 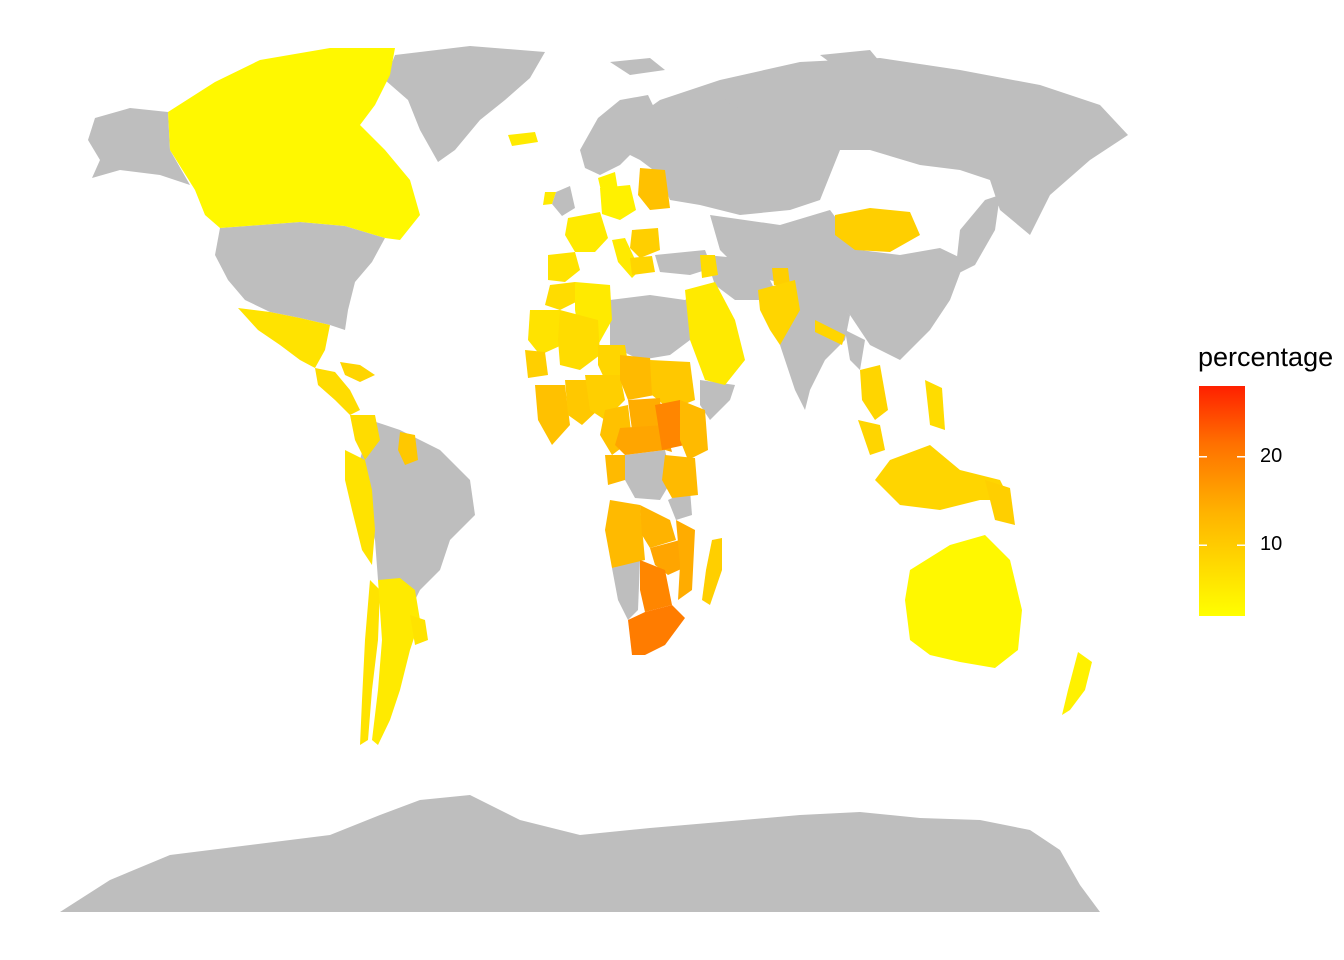 What do you see at coordinates (637, 377) in the screenshot?
I see `region-chad` at bounding box center [637, 377].